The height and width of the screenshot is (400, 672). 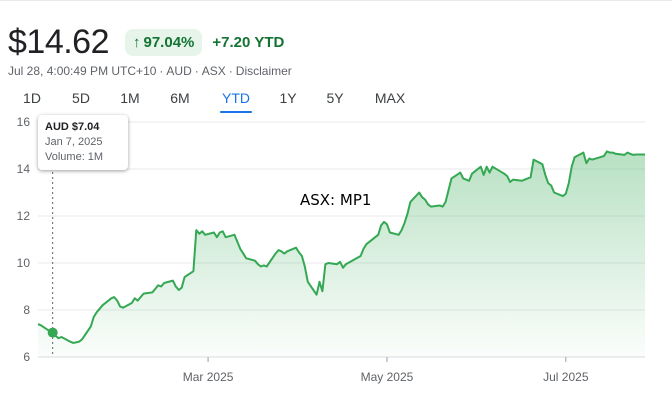 What do you see at coordinates (24, 263) in the screenshot?
I see `y-tick-label: 10` at bounding box center [24, 263].